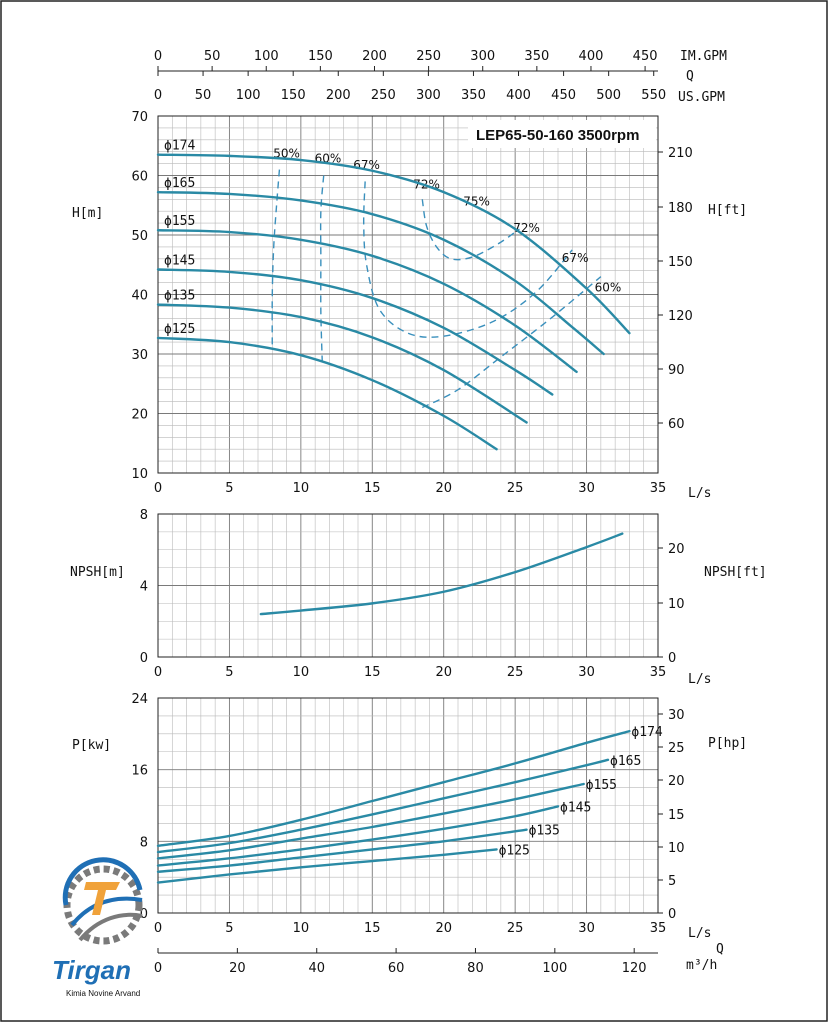 The image size is (828, 1022). I want to click on us-gpm-tick-label: 500, so click(608, 95).